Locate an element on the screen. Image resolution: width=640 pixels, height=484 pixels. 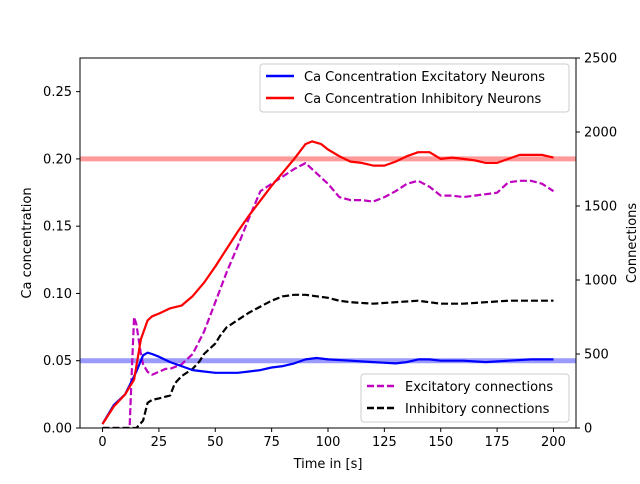
legend-label-excitatory-connections: Excitatory connections is located at coordinates (479, 387).